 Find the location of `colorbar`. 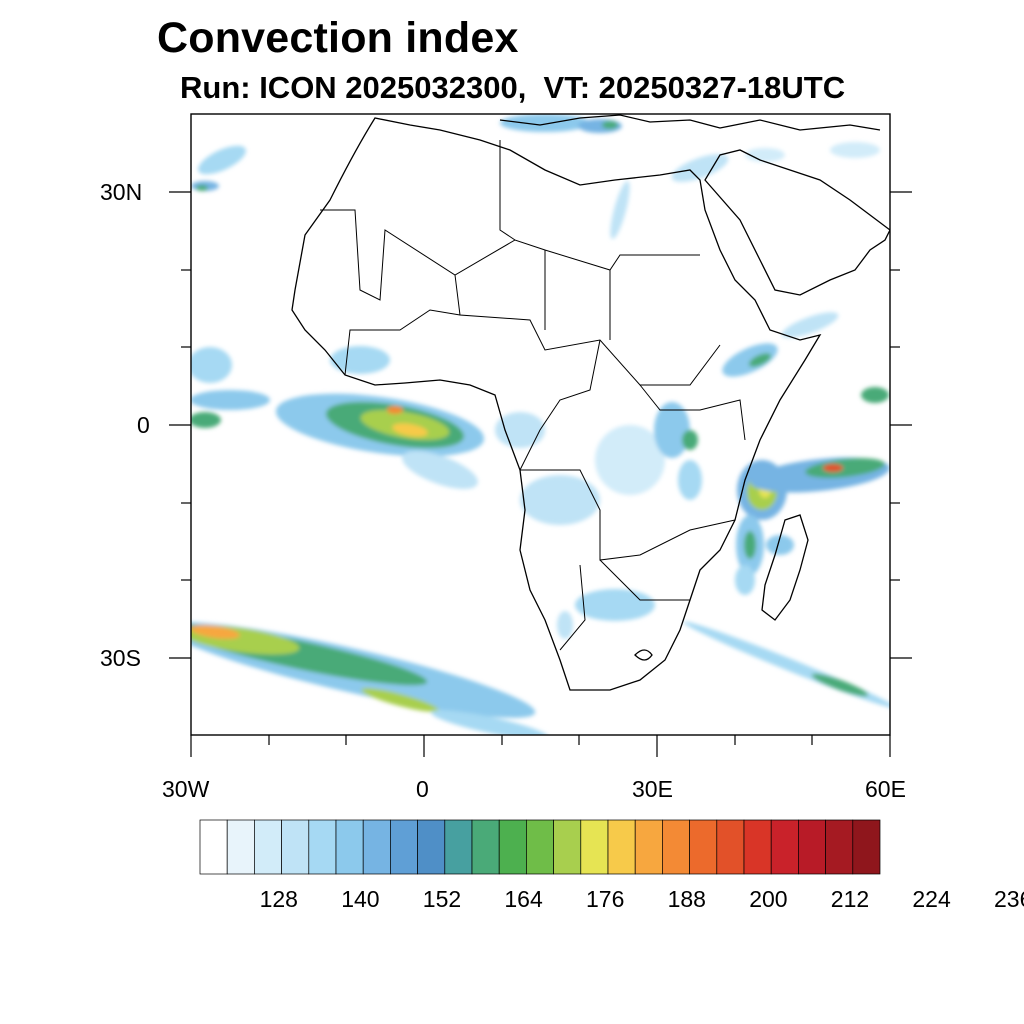

colorbar is located at coordinates (540, 847).